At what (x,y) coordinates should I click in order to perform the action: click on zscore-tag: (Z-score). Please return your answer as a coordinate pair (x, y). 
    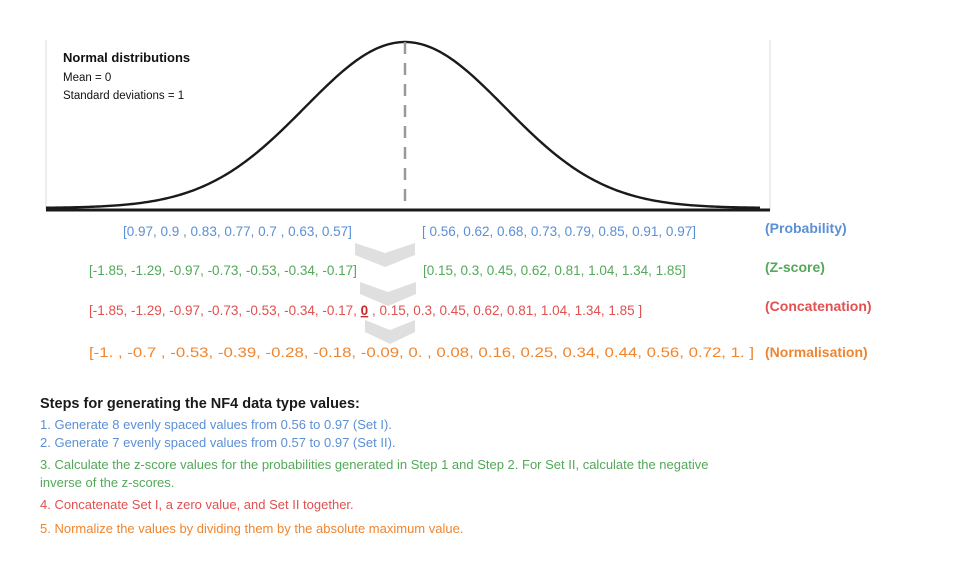
    Looking at the image, I should click on (795, 267).